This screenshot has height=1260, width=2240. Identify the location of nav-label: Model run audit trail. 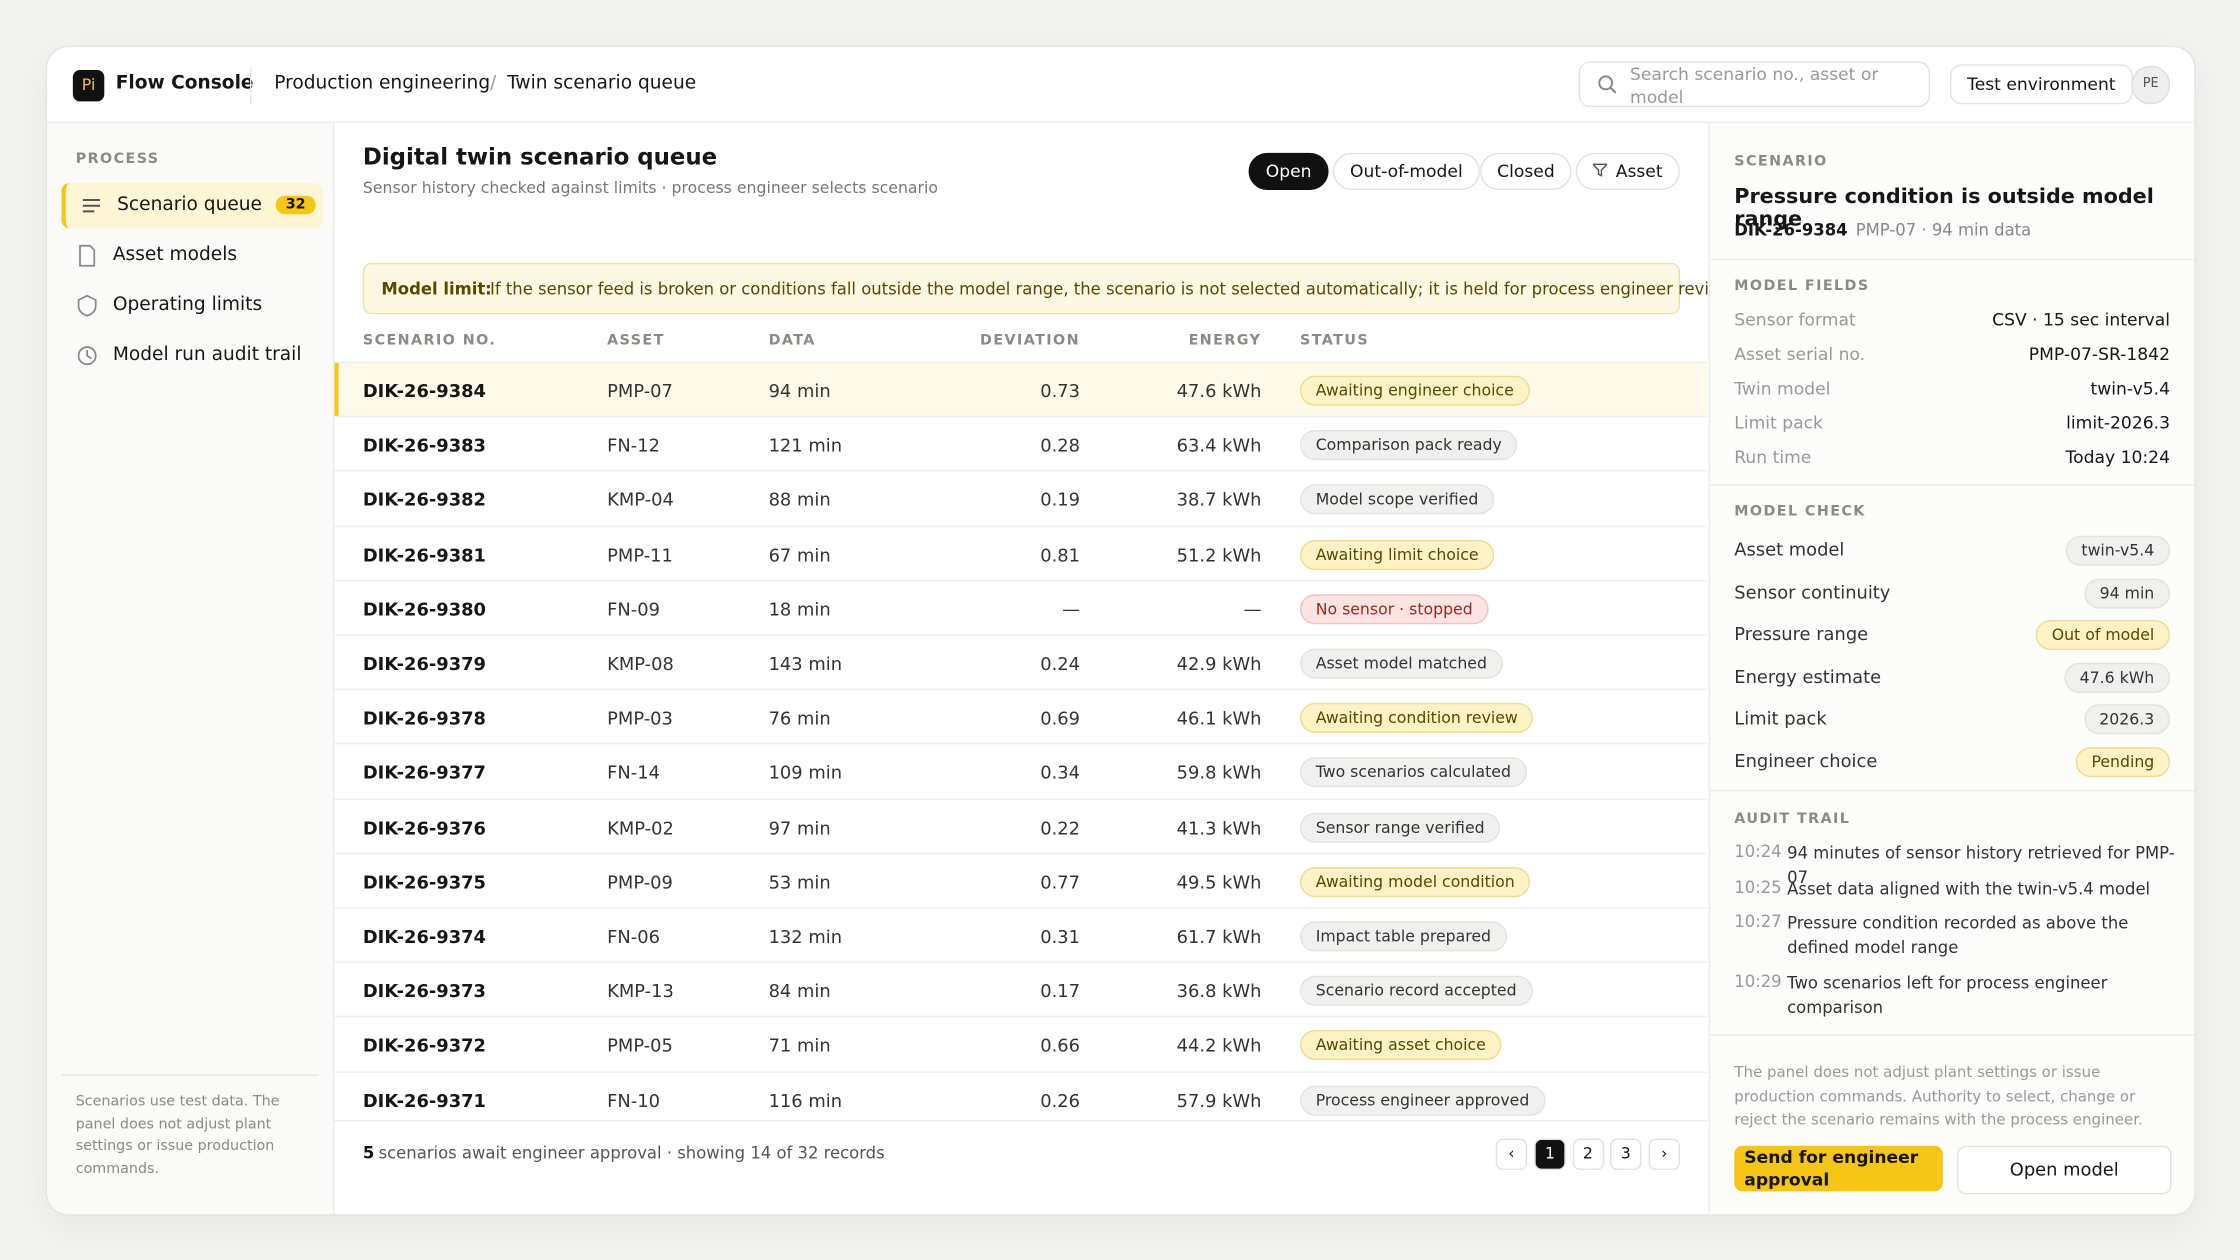
(207, 355).